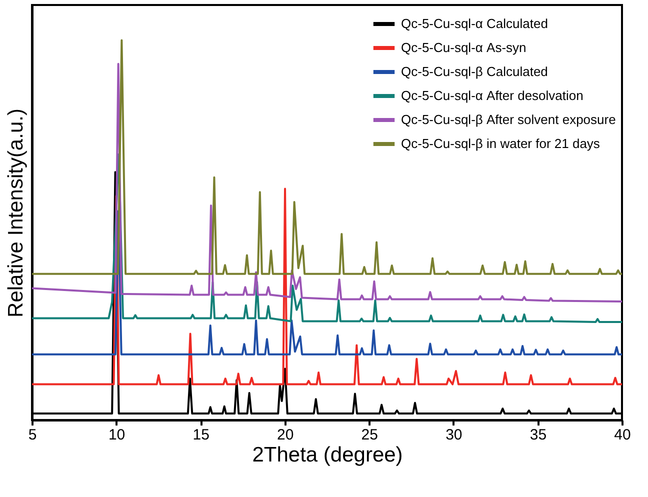 Image resolution: width=648 pixels, height=497 pixels. What do you see at coordinates (538, 435) in the screenshot?
I see `x-tick-label: 35` at bounding box center [538, 435].